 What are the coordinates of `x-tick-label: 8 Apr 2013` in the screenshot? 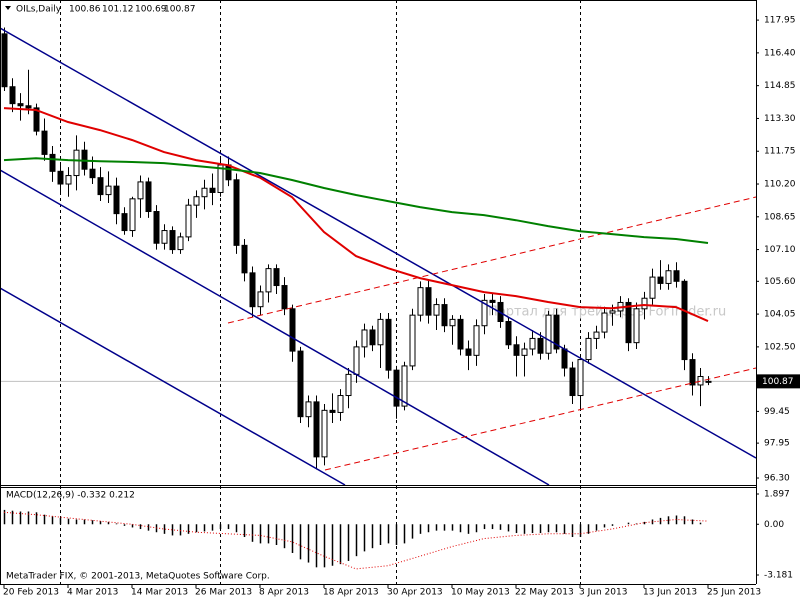 It's located at (284, 593).